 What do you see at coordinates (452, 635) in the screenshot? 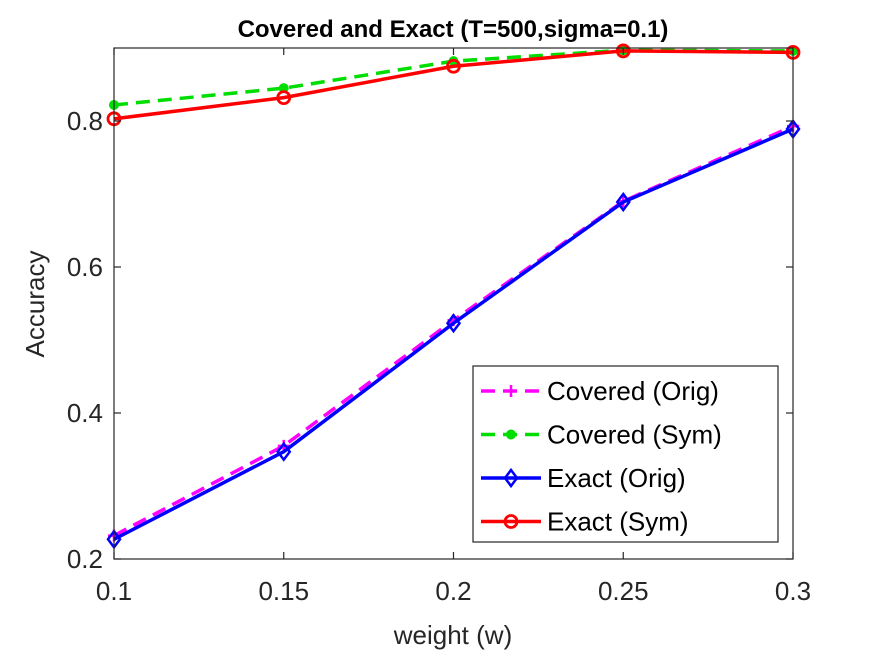
I see `x-axis-label: weight (w)` at bounding box center [452, 635].